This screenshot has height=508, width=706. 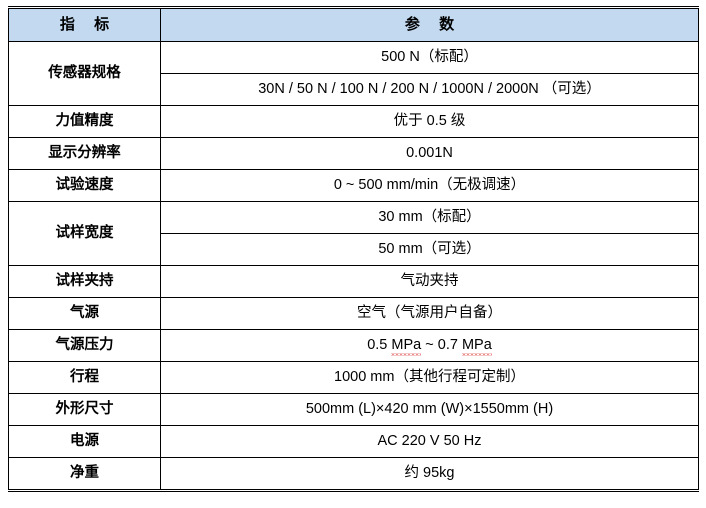 What do you see at coordinates (429, 377) in the screenshot?
I see `row-value-stroke: 1000 mm（其他行程可定制）` at bounding box center [429, 377].